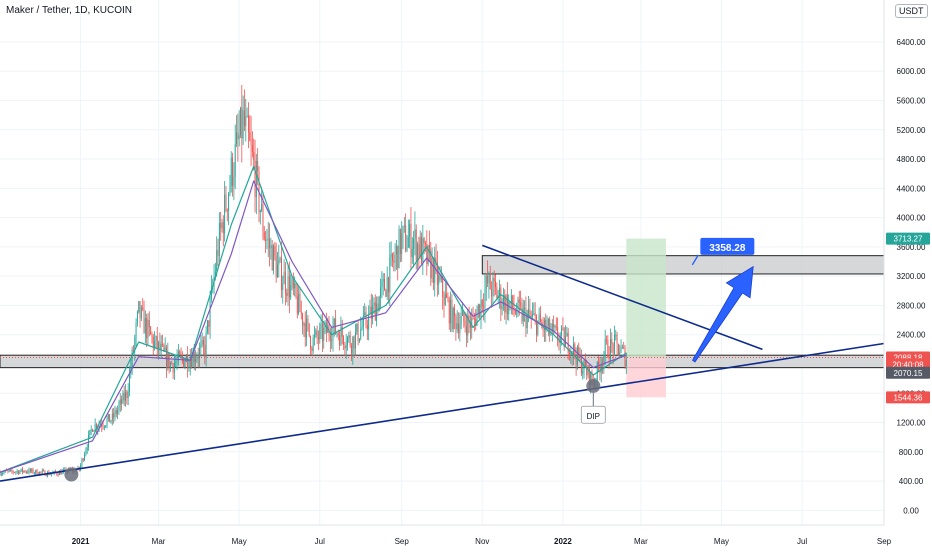 The height and width of the screenshot is (555, 932). Describe the element at coordinates (911, 71) in the screenshot. I see `y-tick-label: 6000.00` at that location.